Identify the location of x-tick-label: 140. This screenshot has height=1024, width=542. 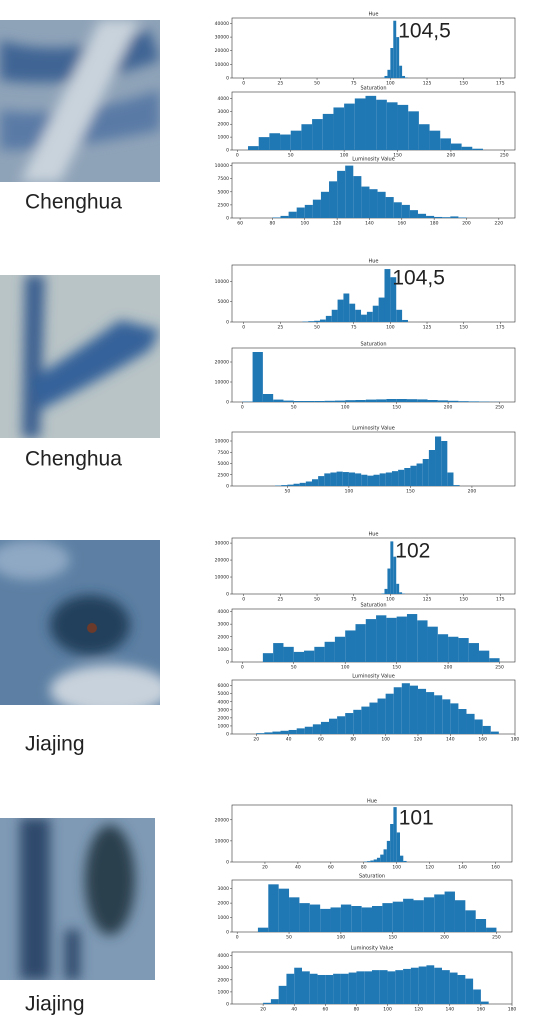
(450, 740).